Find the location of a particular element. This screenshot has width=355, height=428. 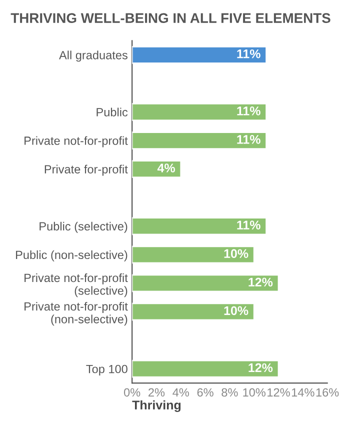

x-tick-label: 12% is located at coordinates (279, 392).